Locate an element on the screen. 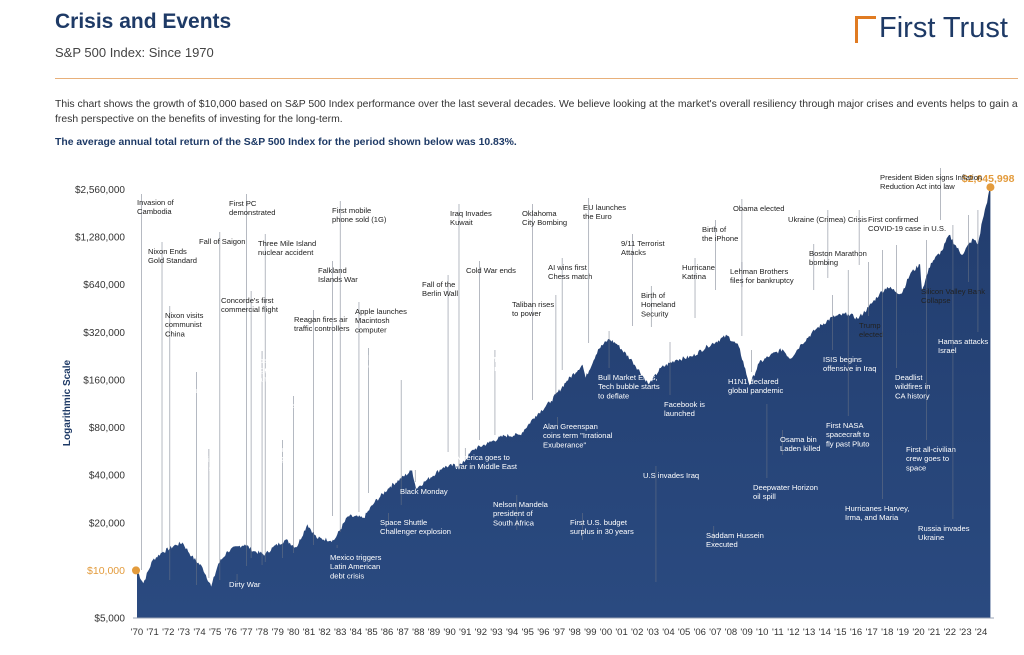  event-label: Cold War ends is located at coordinates (491, 270).